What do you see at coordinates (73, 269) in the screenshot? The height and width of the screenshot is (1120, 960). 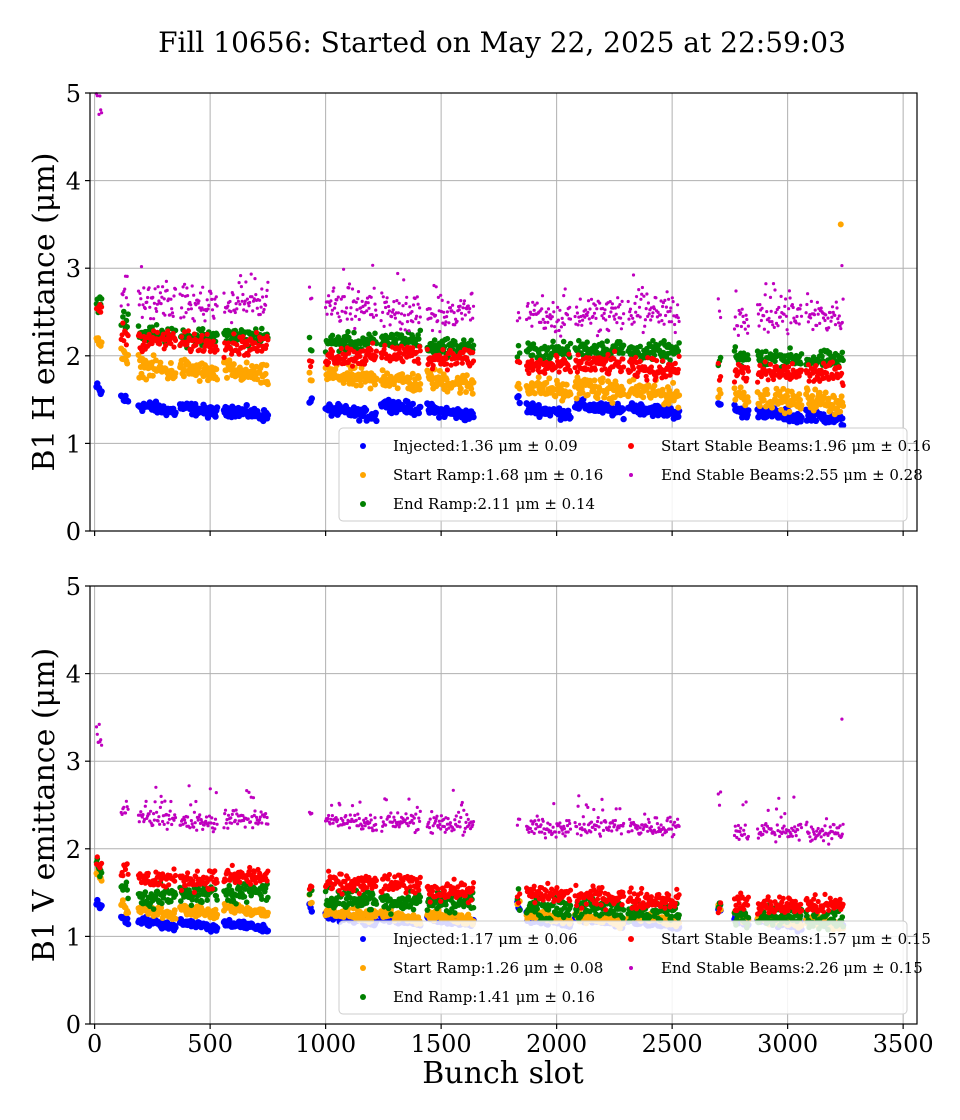 I see `y-tick-label: 3` at bounding box center [73, 269].